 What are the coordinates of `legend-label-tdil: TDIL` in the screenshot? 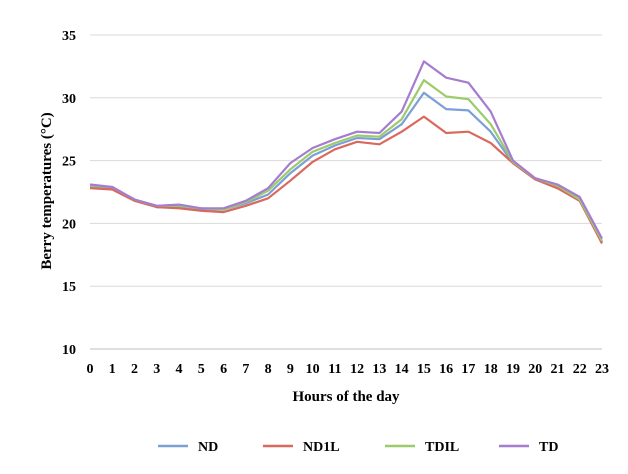 It's located at (442, 447).